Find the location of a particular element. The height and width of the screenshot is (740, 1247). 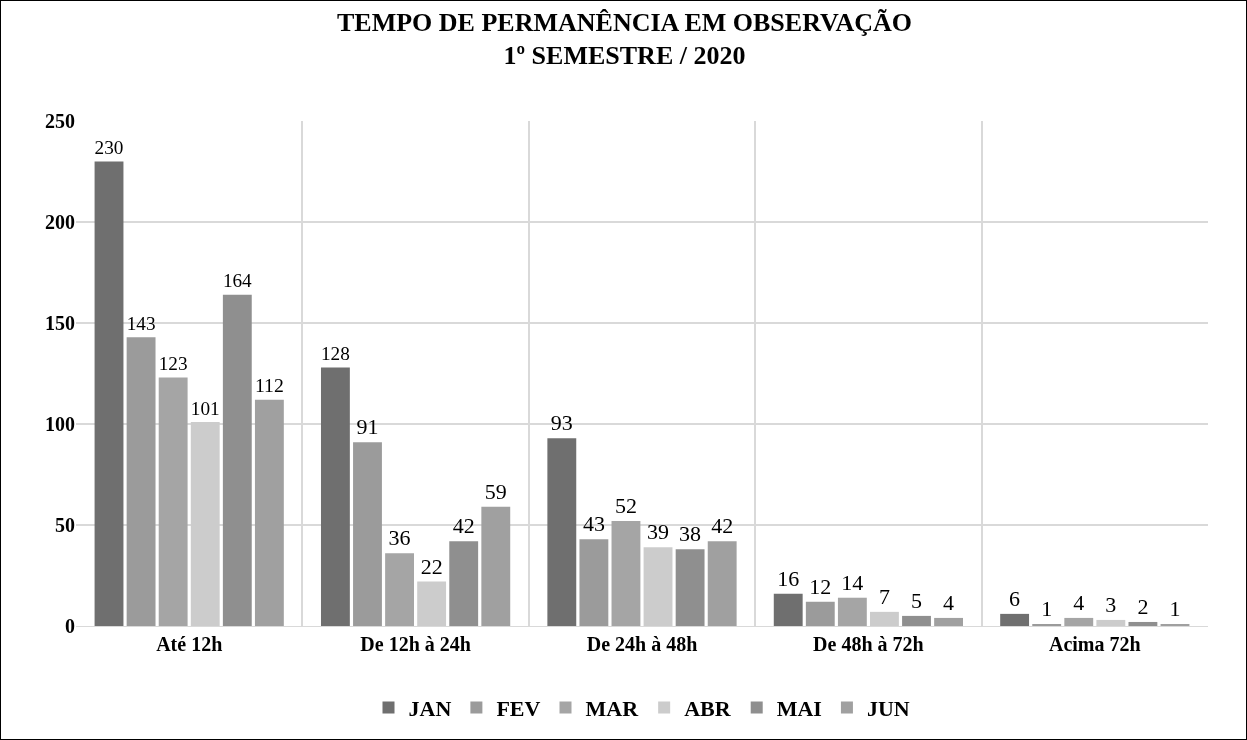

data-label: 59 is located at coordinates (495, 491).